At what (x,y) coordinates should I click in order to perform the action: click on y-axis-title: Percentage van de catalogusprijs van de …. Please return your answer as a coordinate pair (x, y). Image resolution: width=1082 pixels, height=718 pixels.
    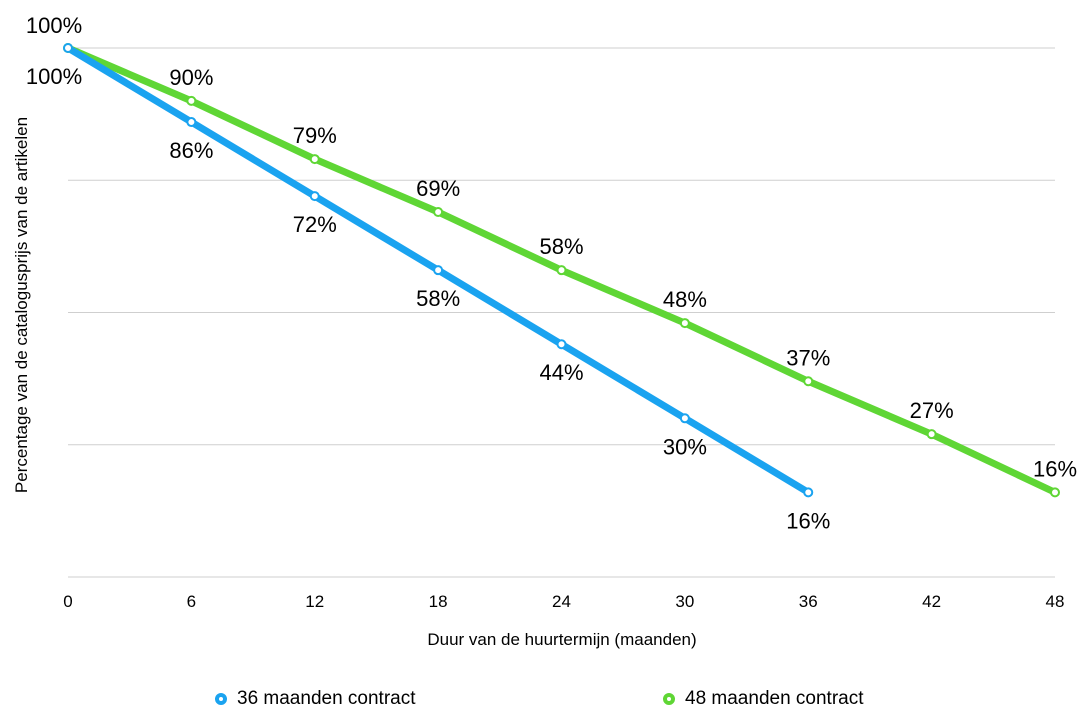
    Looking at the image, I should click on (21, 305).